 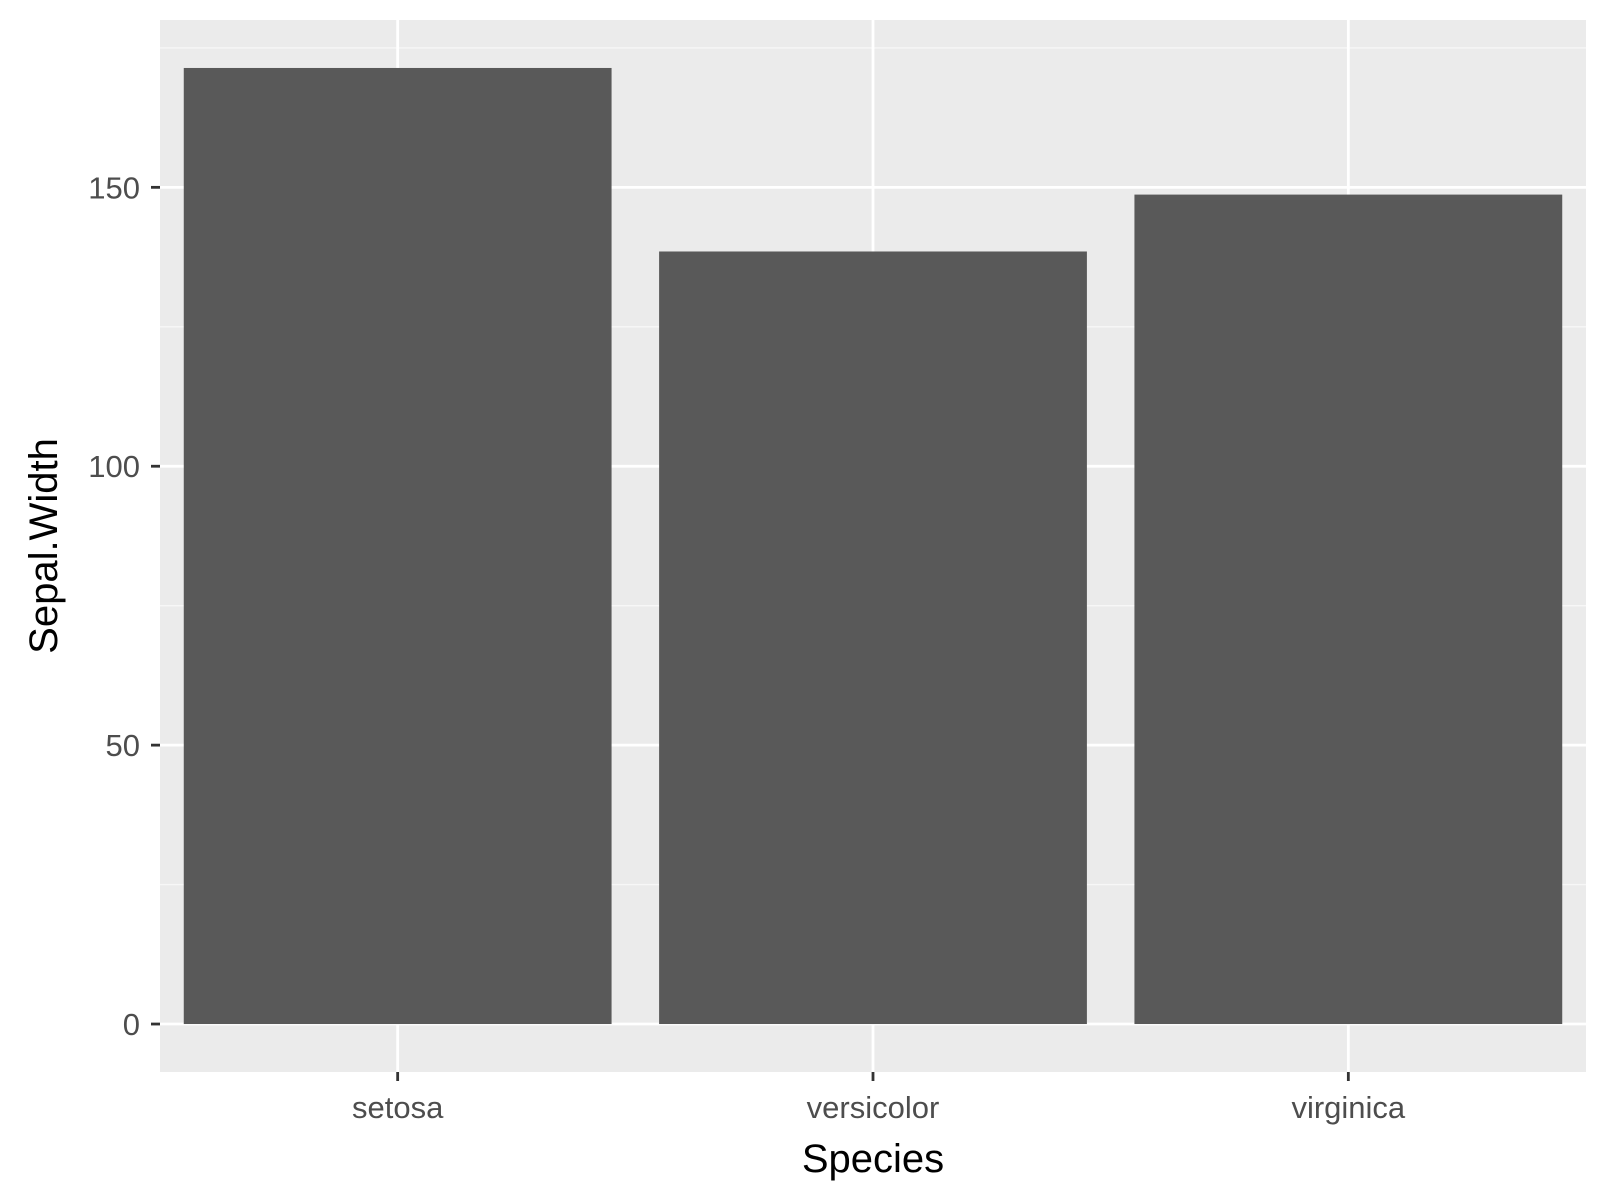 I want to click on y-axis-ticks: 0 50 100 150, so click(x=124, y=606).